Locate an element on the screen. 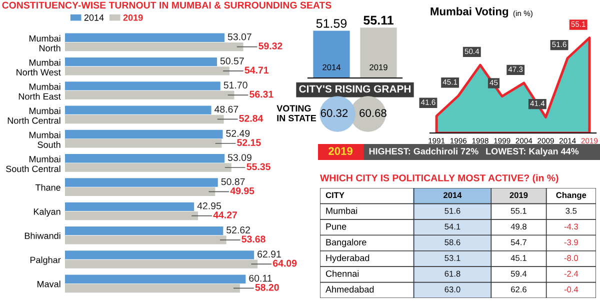 This screenshot has height=301, width=600. text: 2019 is located at coordinates (340, 151).